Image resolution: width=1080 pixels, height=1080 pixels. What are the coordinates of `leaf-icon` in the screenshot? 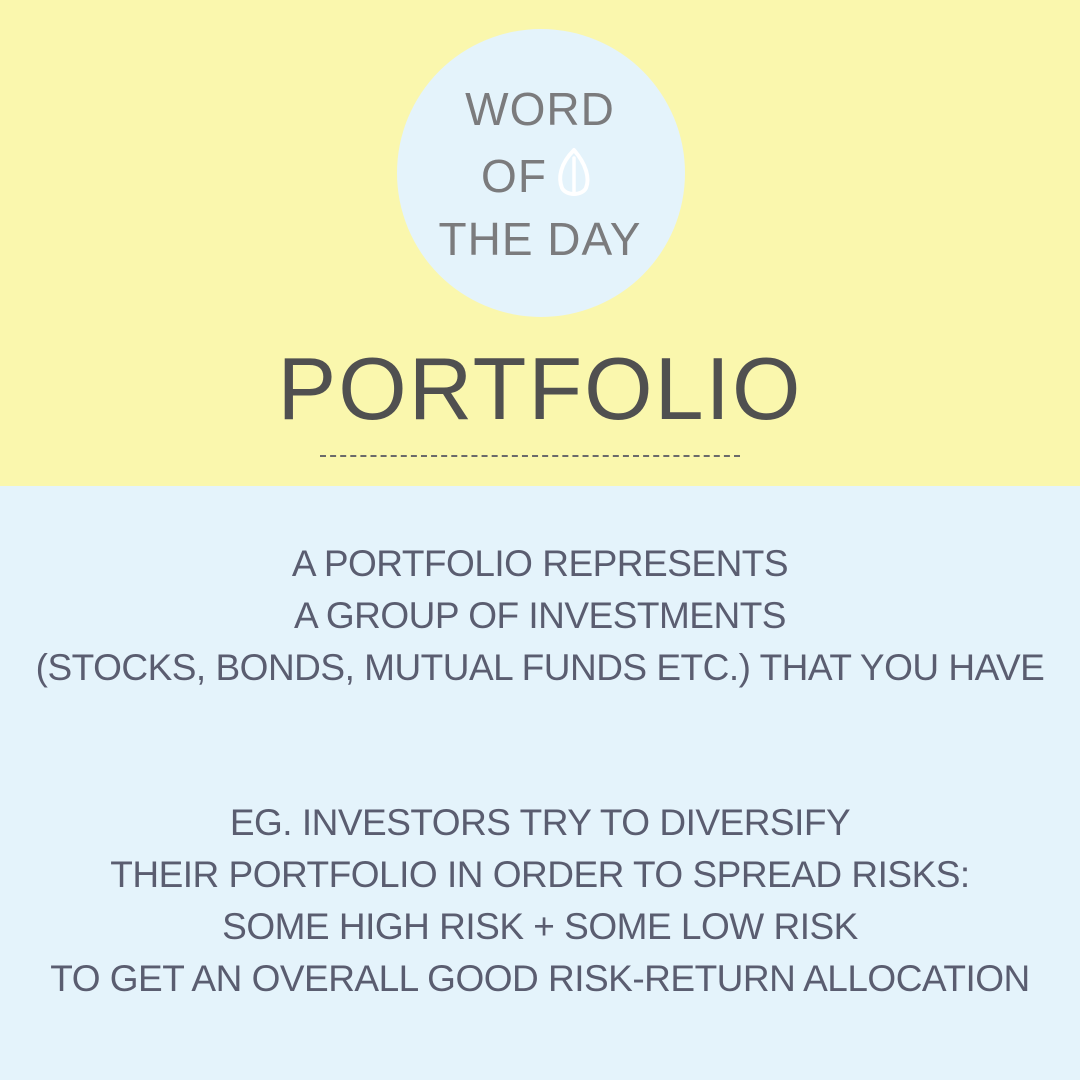 It's located at (574, 172).